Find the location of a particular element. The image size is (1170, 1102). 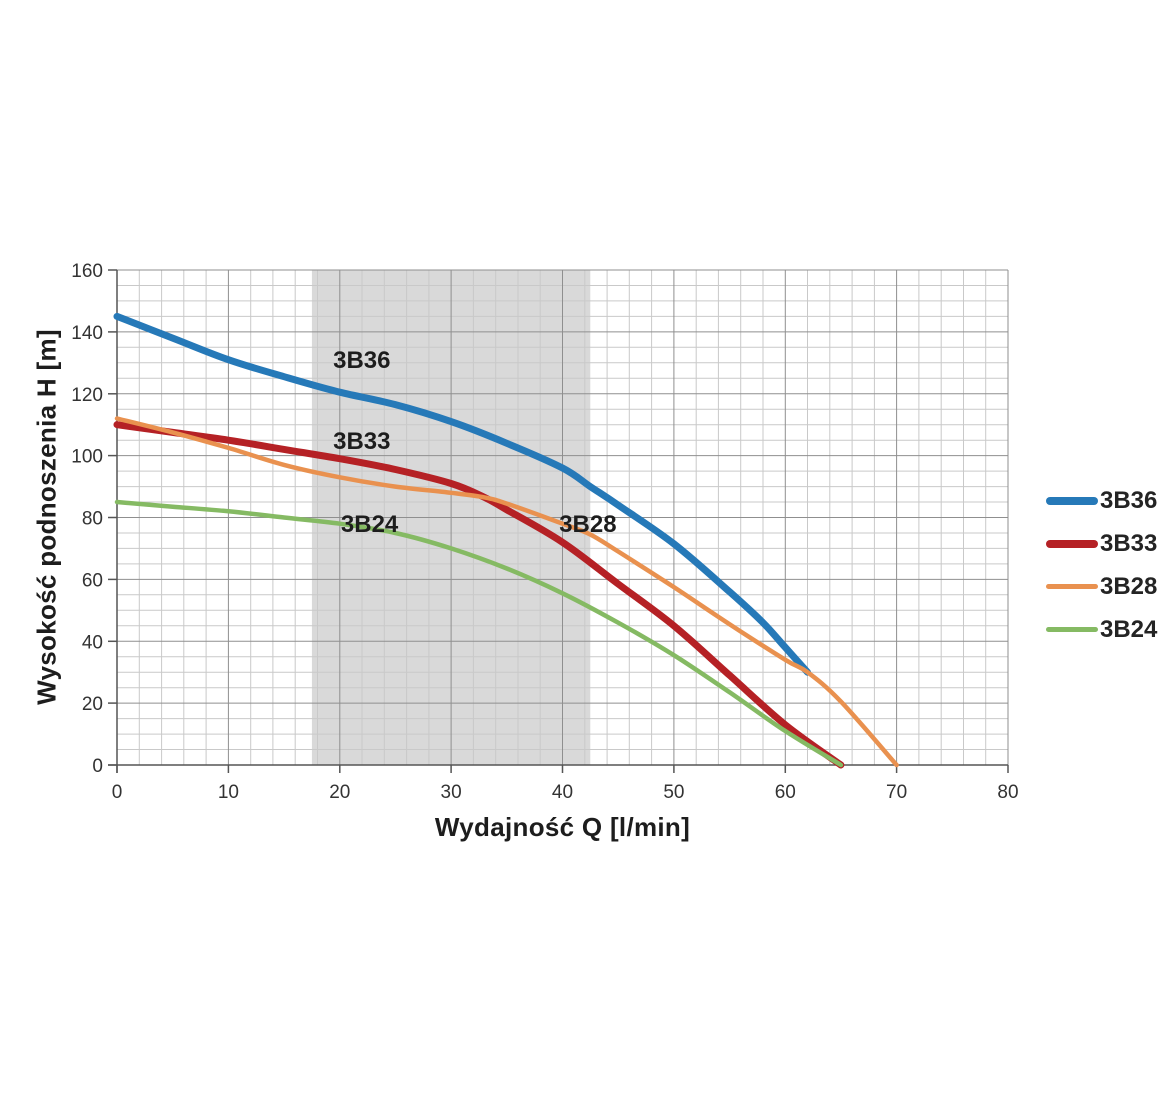

x-tick-label: 0 is located at coordinates (117, 792).